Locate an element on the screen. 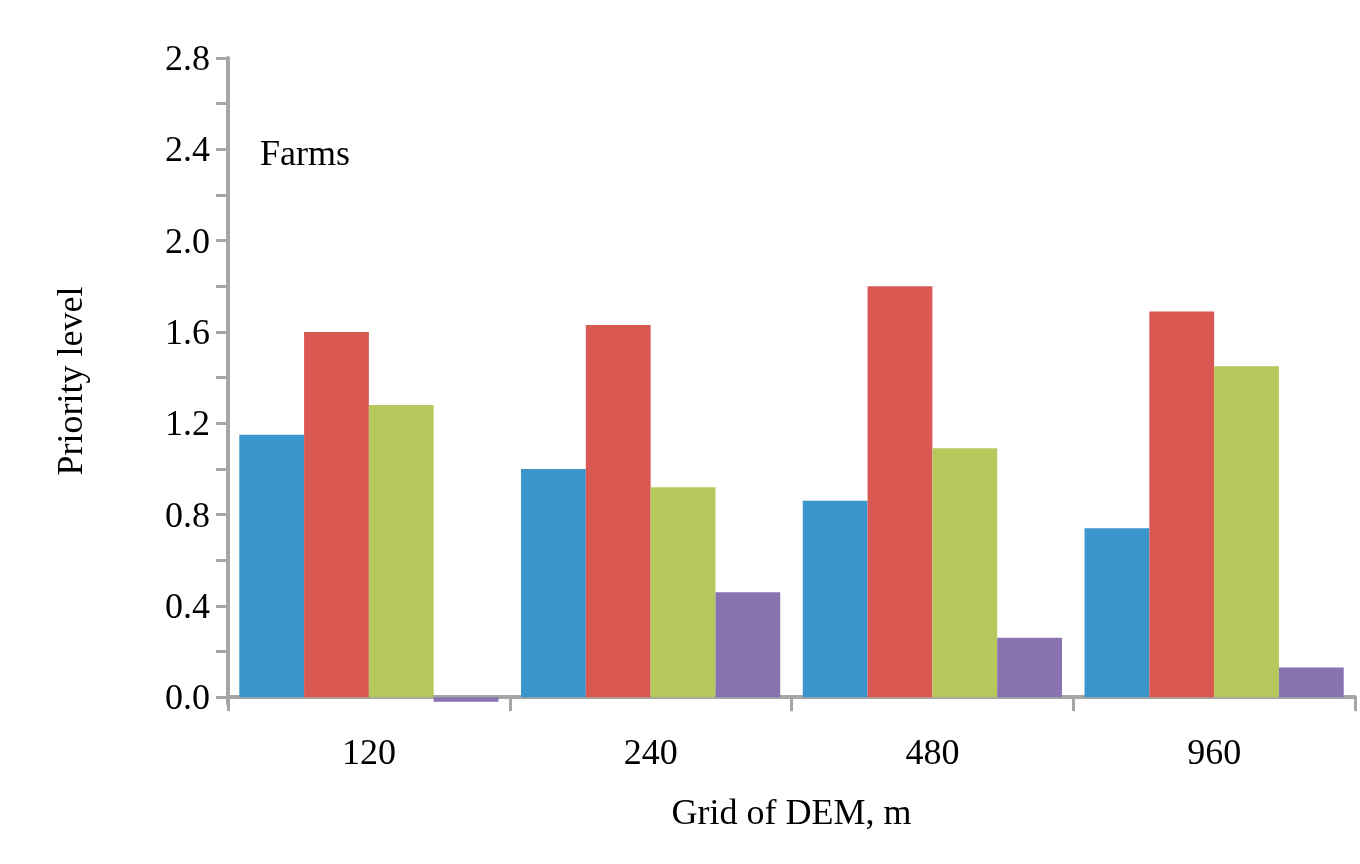 The image size is (1360, 864). x-tick-label: 120 is located at coordinates (368, 752).